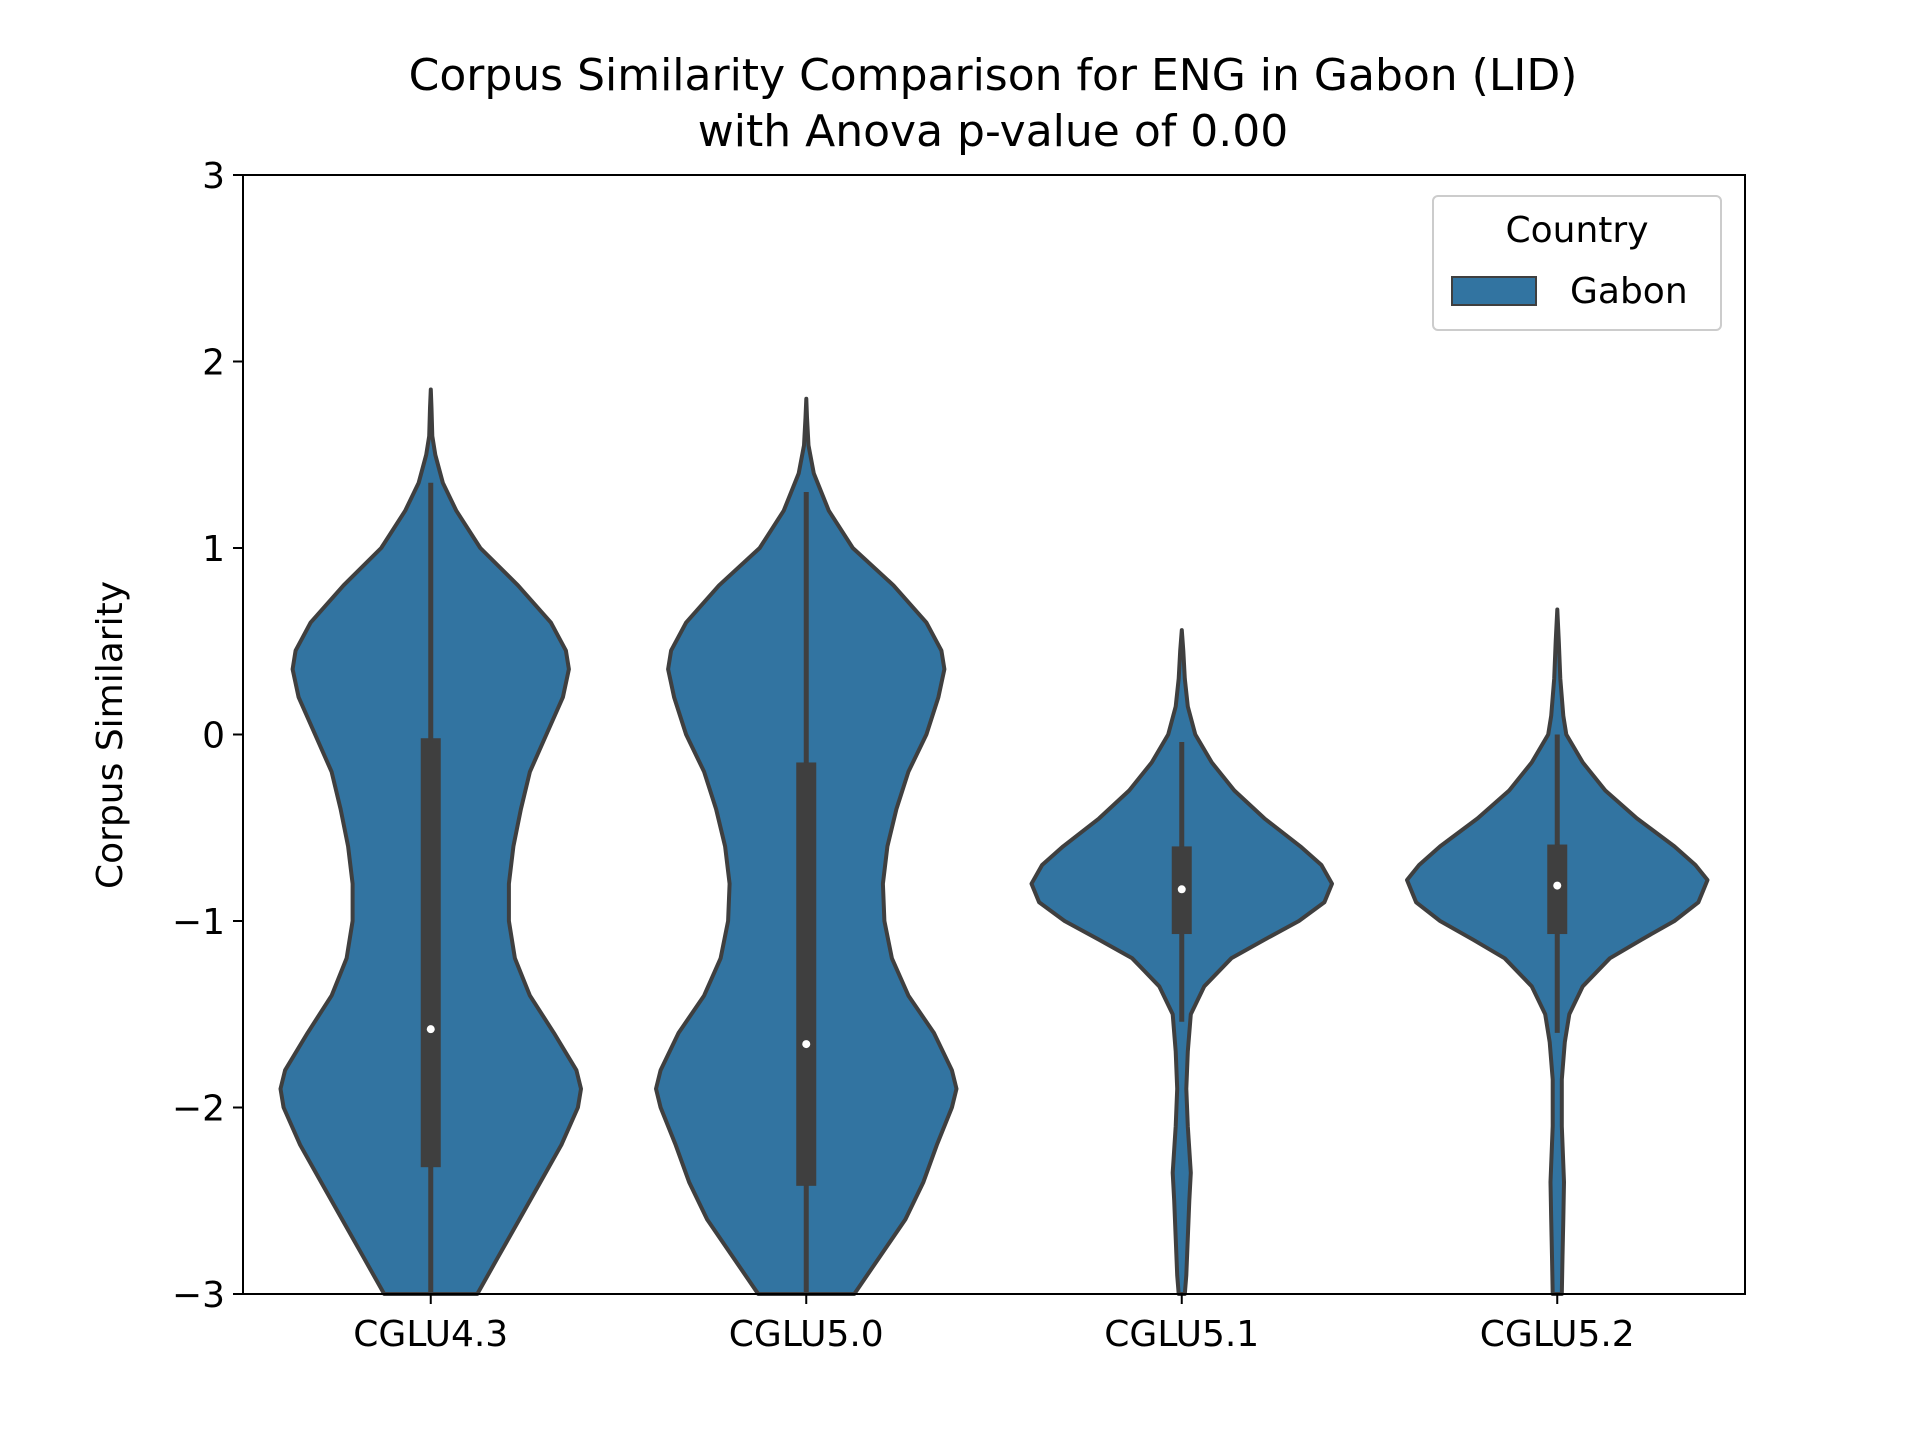 The image size is (1920, 1440). Describe the element at coordinates (993, 131) in the screenshot. I see `chart-title-line-2: with Anova p-value of 0.00` at that location.